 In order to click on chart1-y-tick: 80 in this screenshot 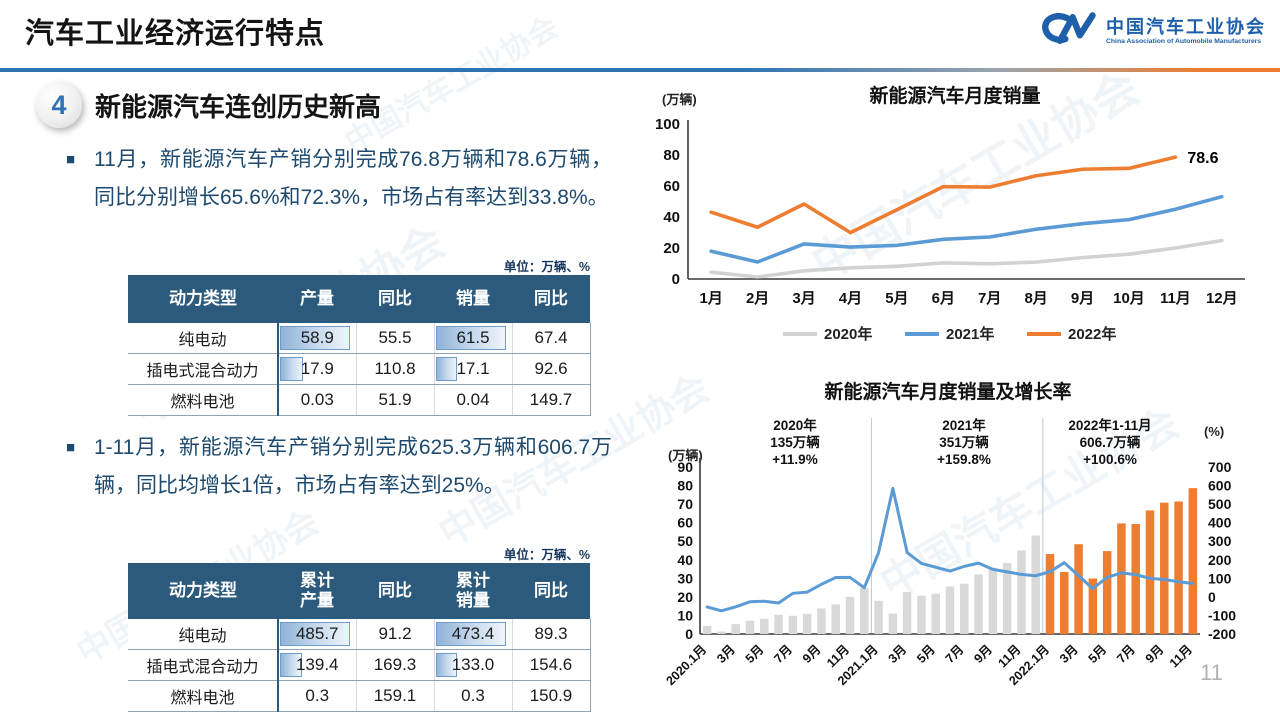, I will do `click(671, 155)`.